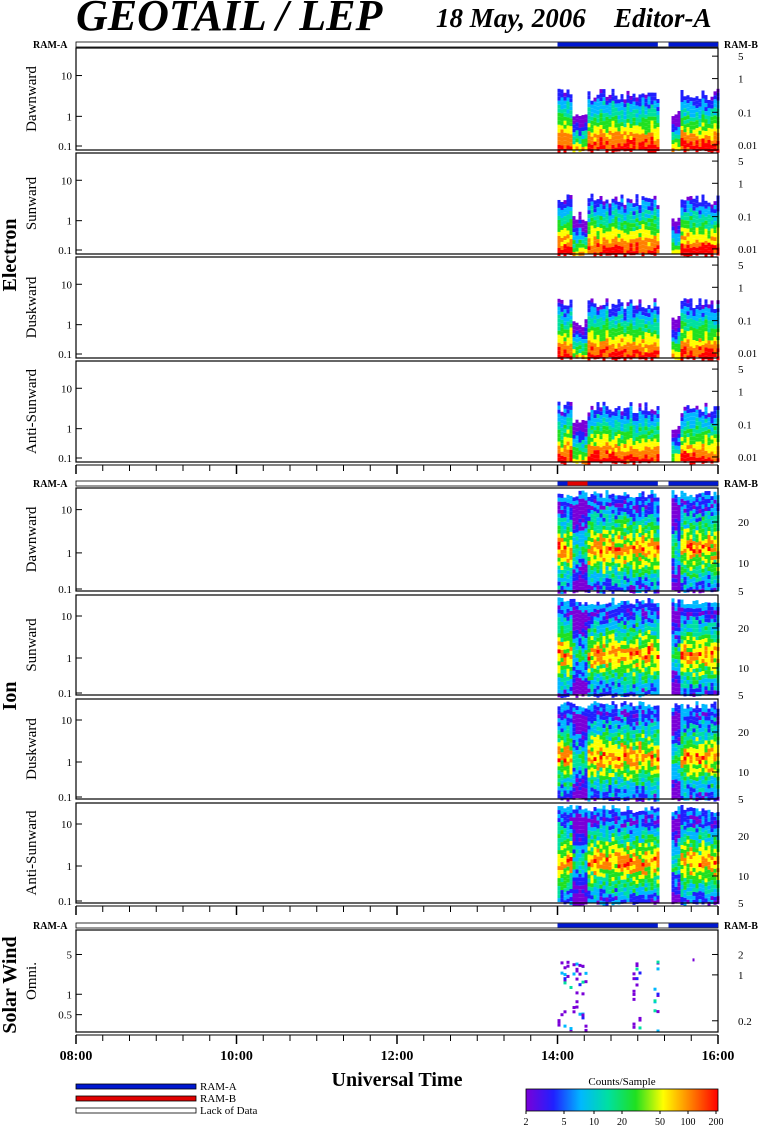 The height and width of the screenshot is (1128, 762). What do you see at coordinates (230, 20) in the screenshot?
I see `chart-title: GEOTAIL / LEP` at bounding box center [230, 20].